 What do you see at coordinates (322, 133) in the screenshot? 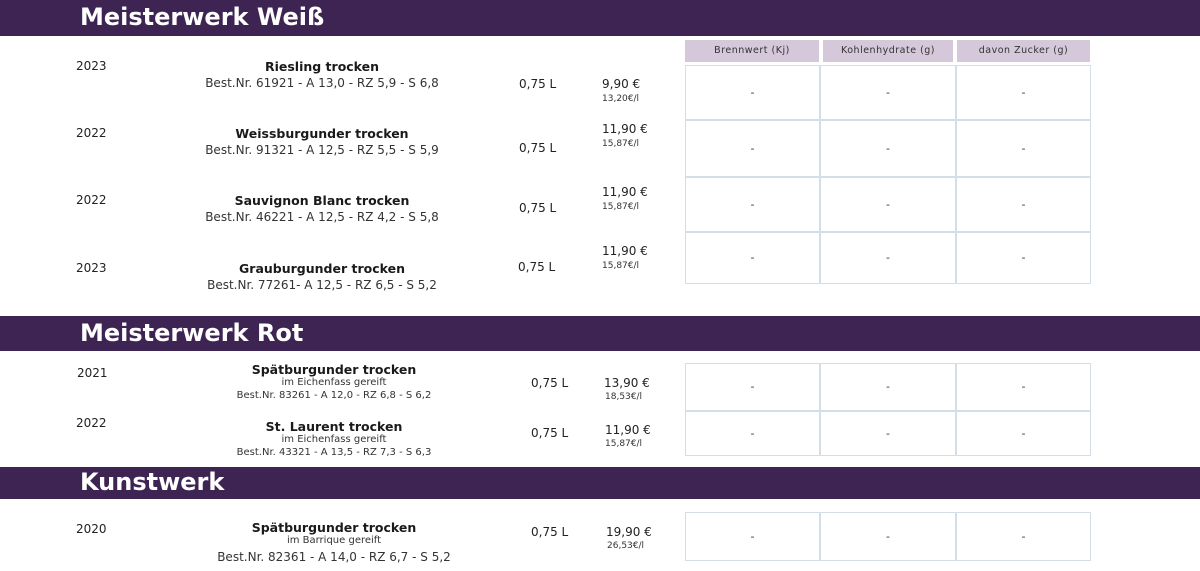
I see `wine-name: Weissburgunder trocken` at bounding box center [322, 133].